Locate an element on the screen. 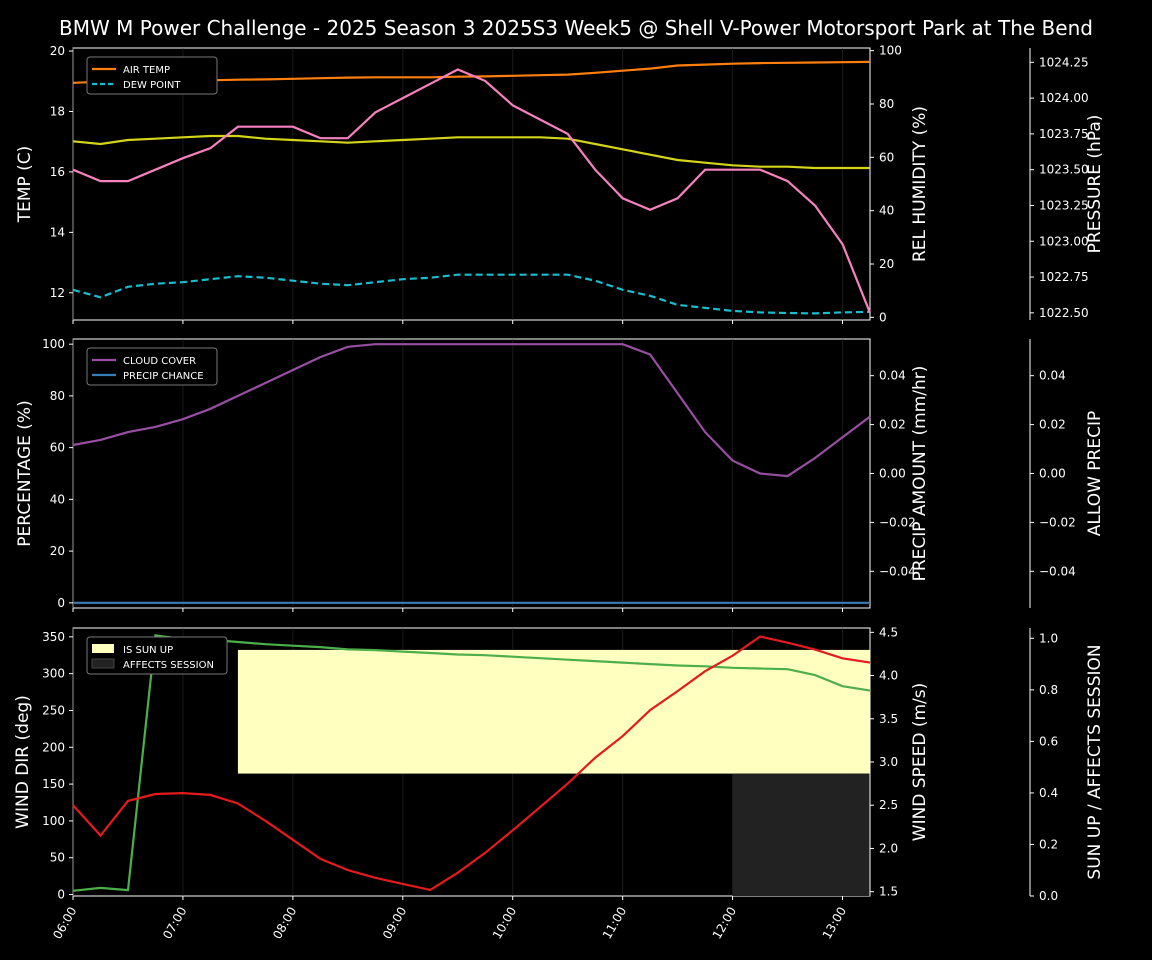 The image size is (1152, 960). right-tick-label: 80 is located at coordinates (886, 104).